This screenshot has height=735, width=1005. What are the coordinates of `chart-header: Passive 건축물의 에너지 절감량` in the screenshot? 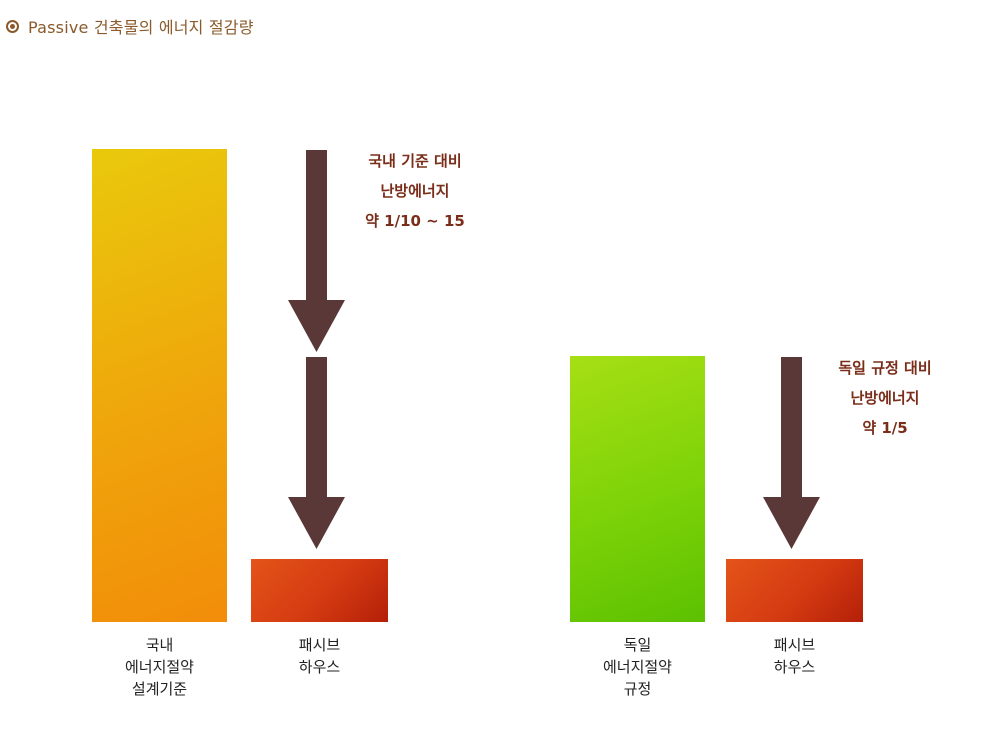 It's located at (130, 26).